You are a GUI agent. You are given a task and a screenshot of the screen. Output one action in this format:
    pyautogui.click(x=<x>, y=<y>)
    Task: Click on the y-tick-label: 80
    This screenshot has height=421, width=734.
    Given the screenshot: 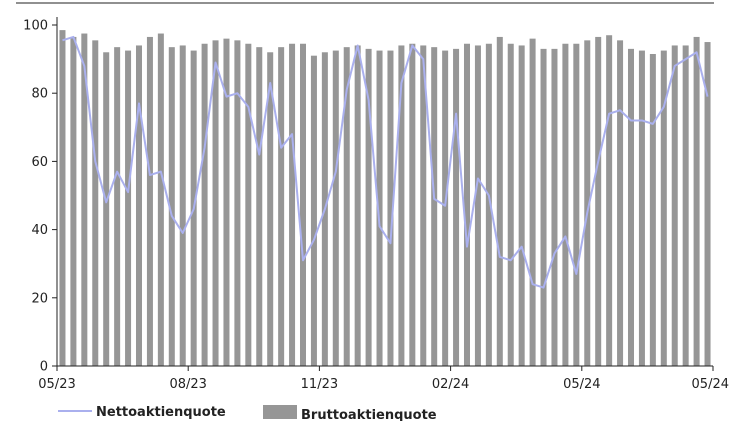 What is the action you would take?
    pyautogui.click(x=39, y=94)
    